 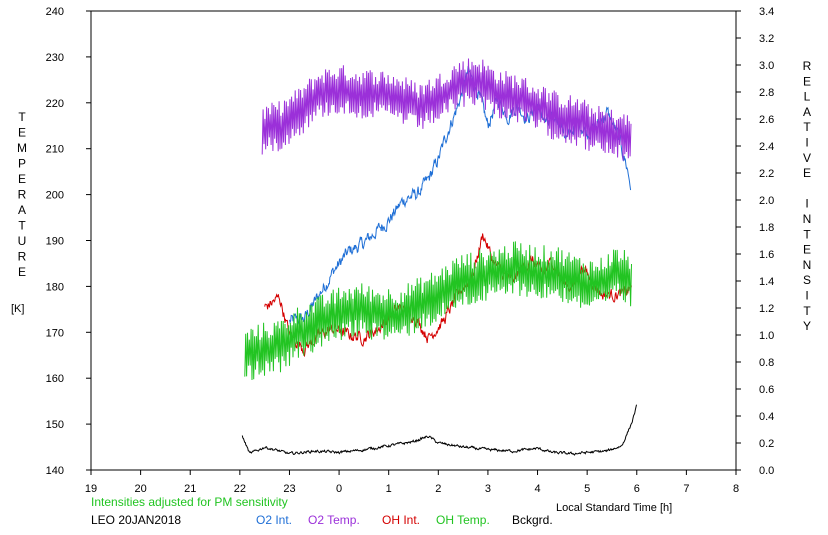 I want to click on right-y-tick-label: 3.4, so click(x=766, y=12).